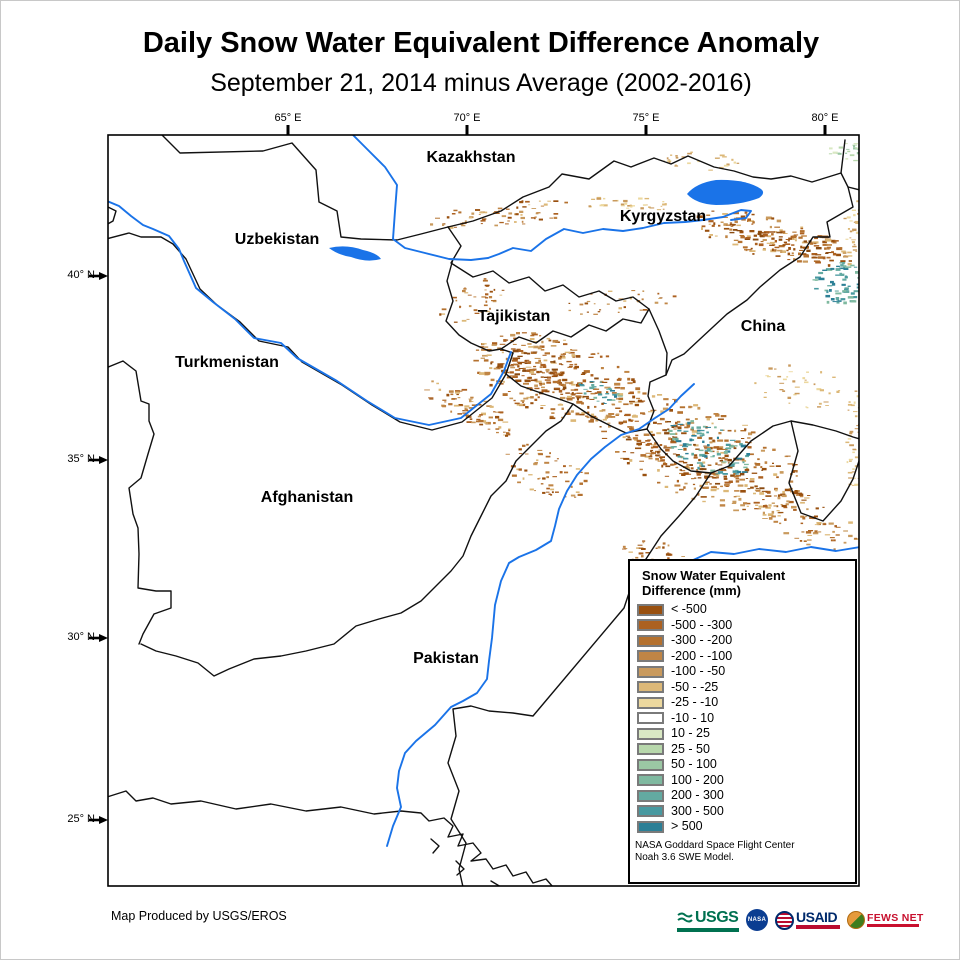 This screenshot has height=961, width=960. Describe the element at coordinates (746, 657) in the screenshot. I see `legend-row: -200 - -100` at that location.